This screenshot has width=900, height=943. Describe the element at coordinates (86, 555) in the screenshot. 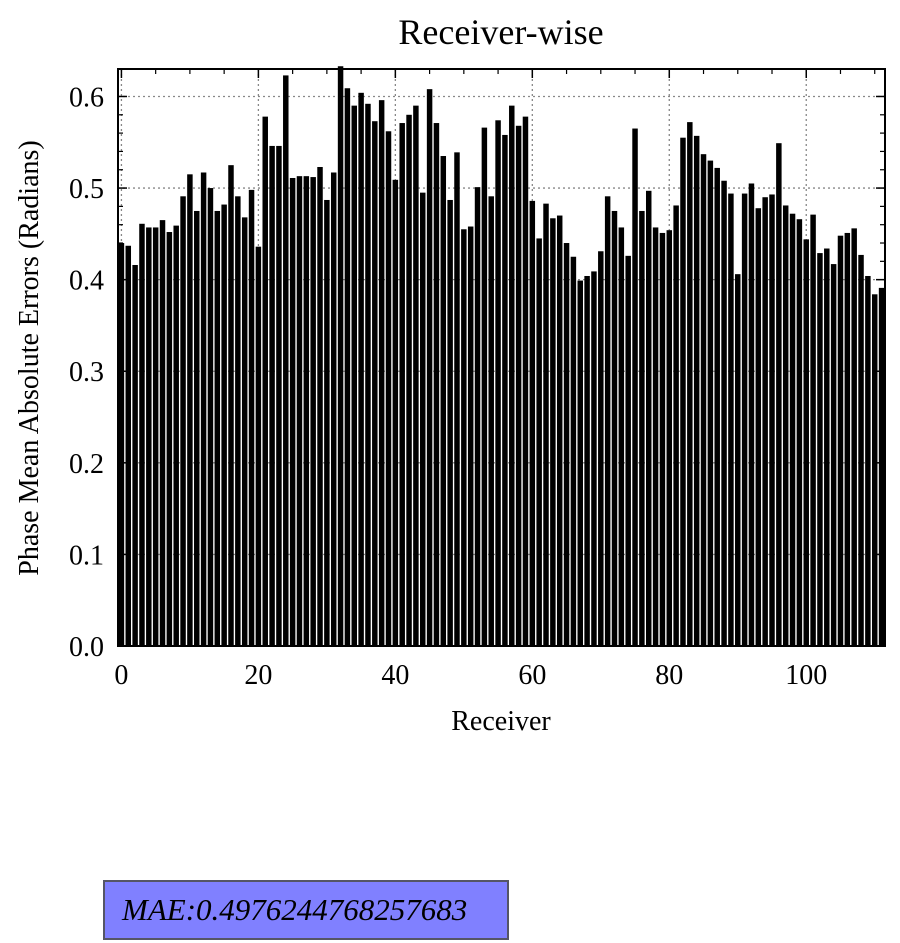

I see `y-tick-label: 0.1` at that location.